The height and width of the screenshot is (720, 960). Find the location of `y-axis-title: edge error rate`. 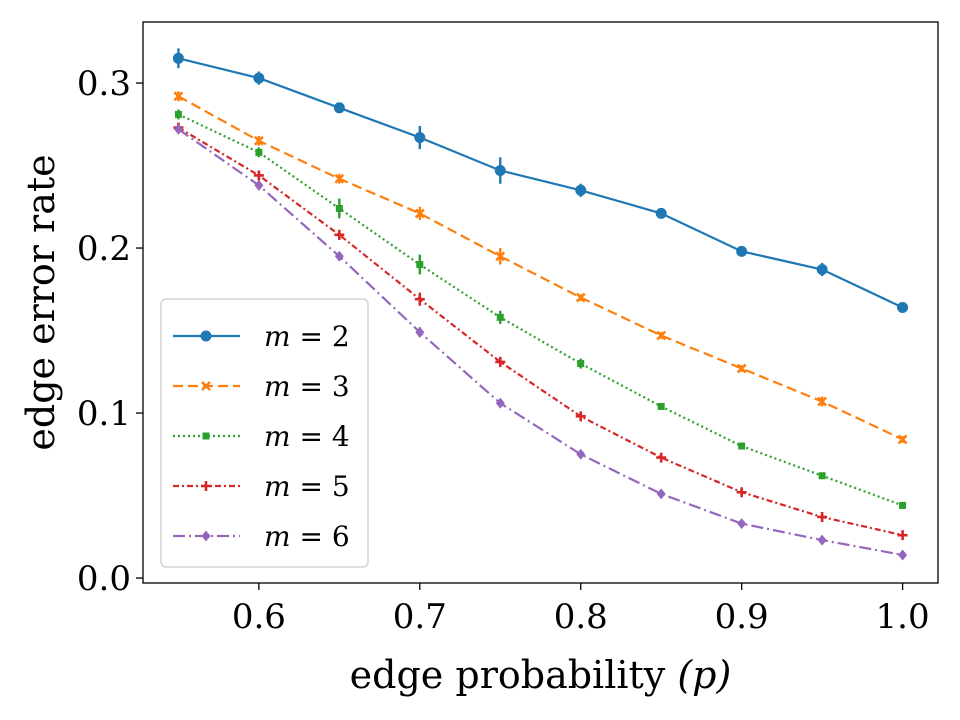

y-axis-title: edge error rate is located at coordinates (41, 302).